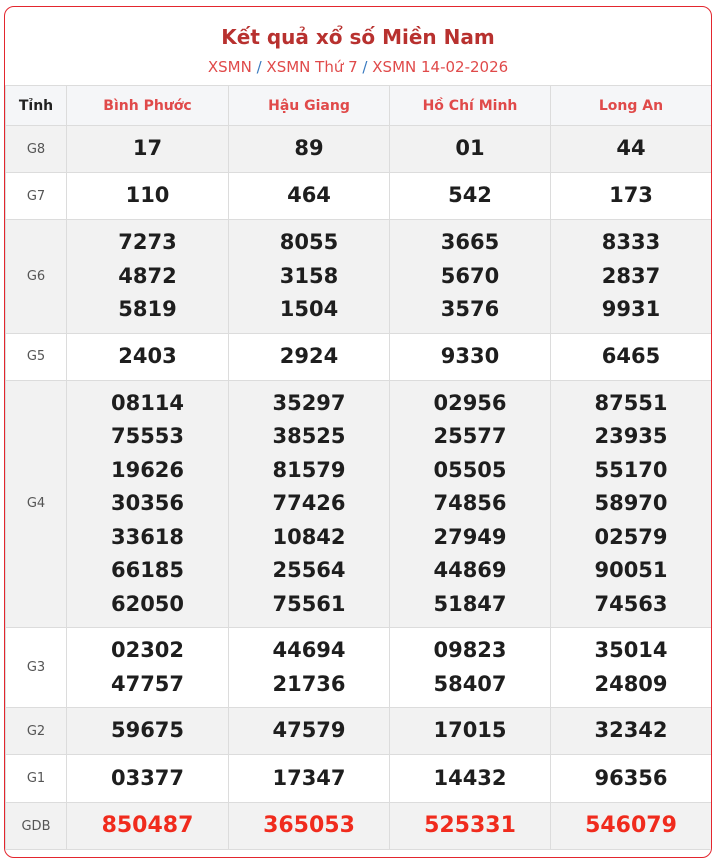  Describe the element at coordinates (309, 149) in the screenshot. I see `prize-cell: 89` at that location.